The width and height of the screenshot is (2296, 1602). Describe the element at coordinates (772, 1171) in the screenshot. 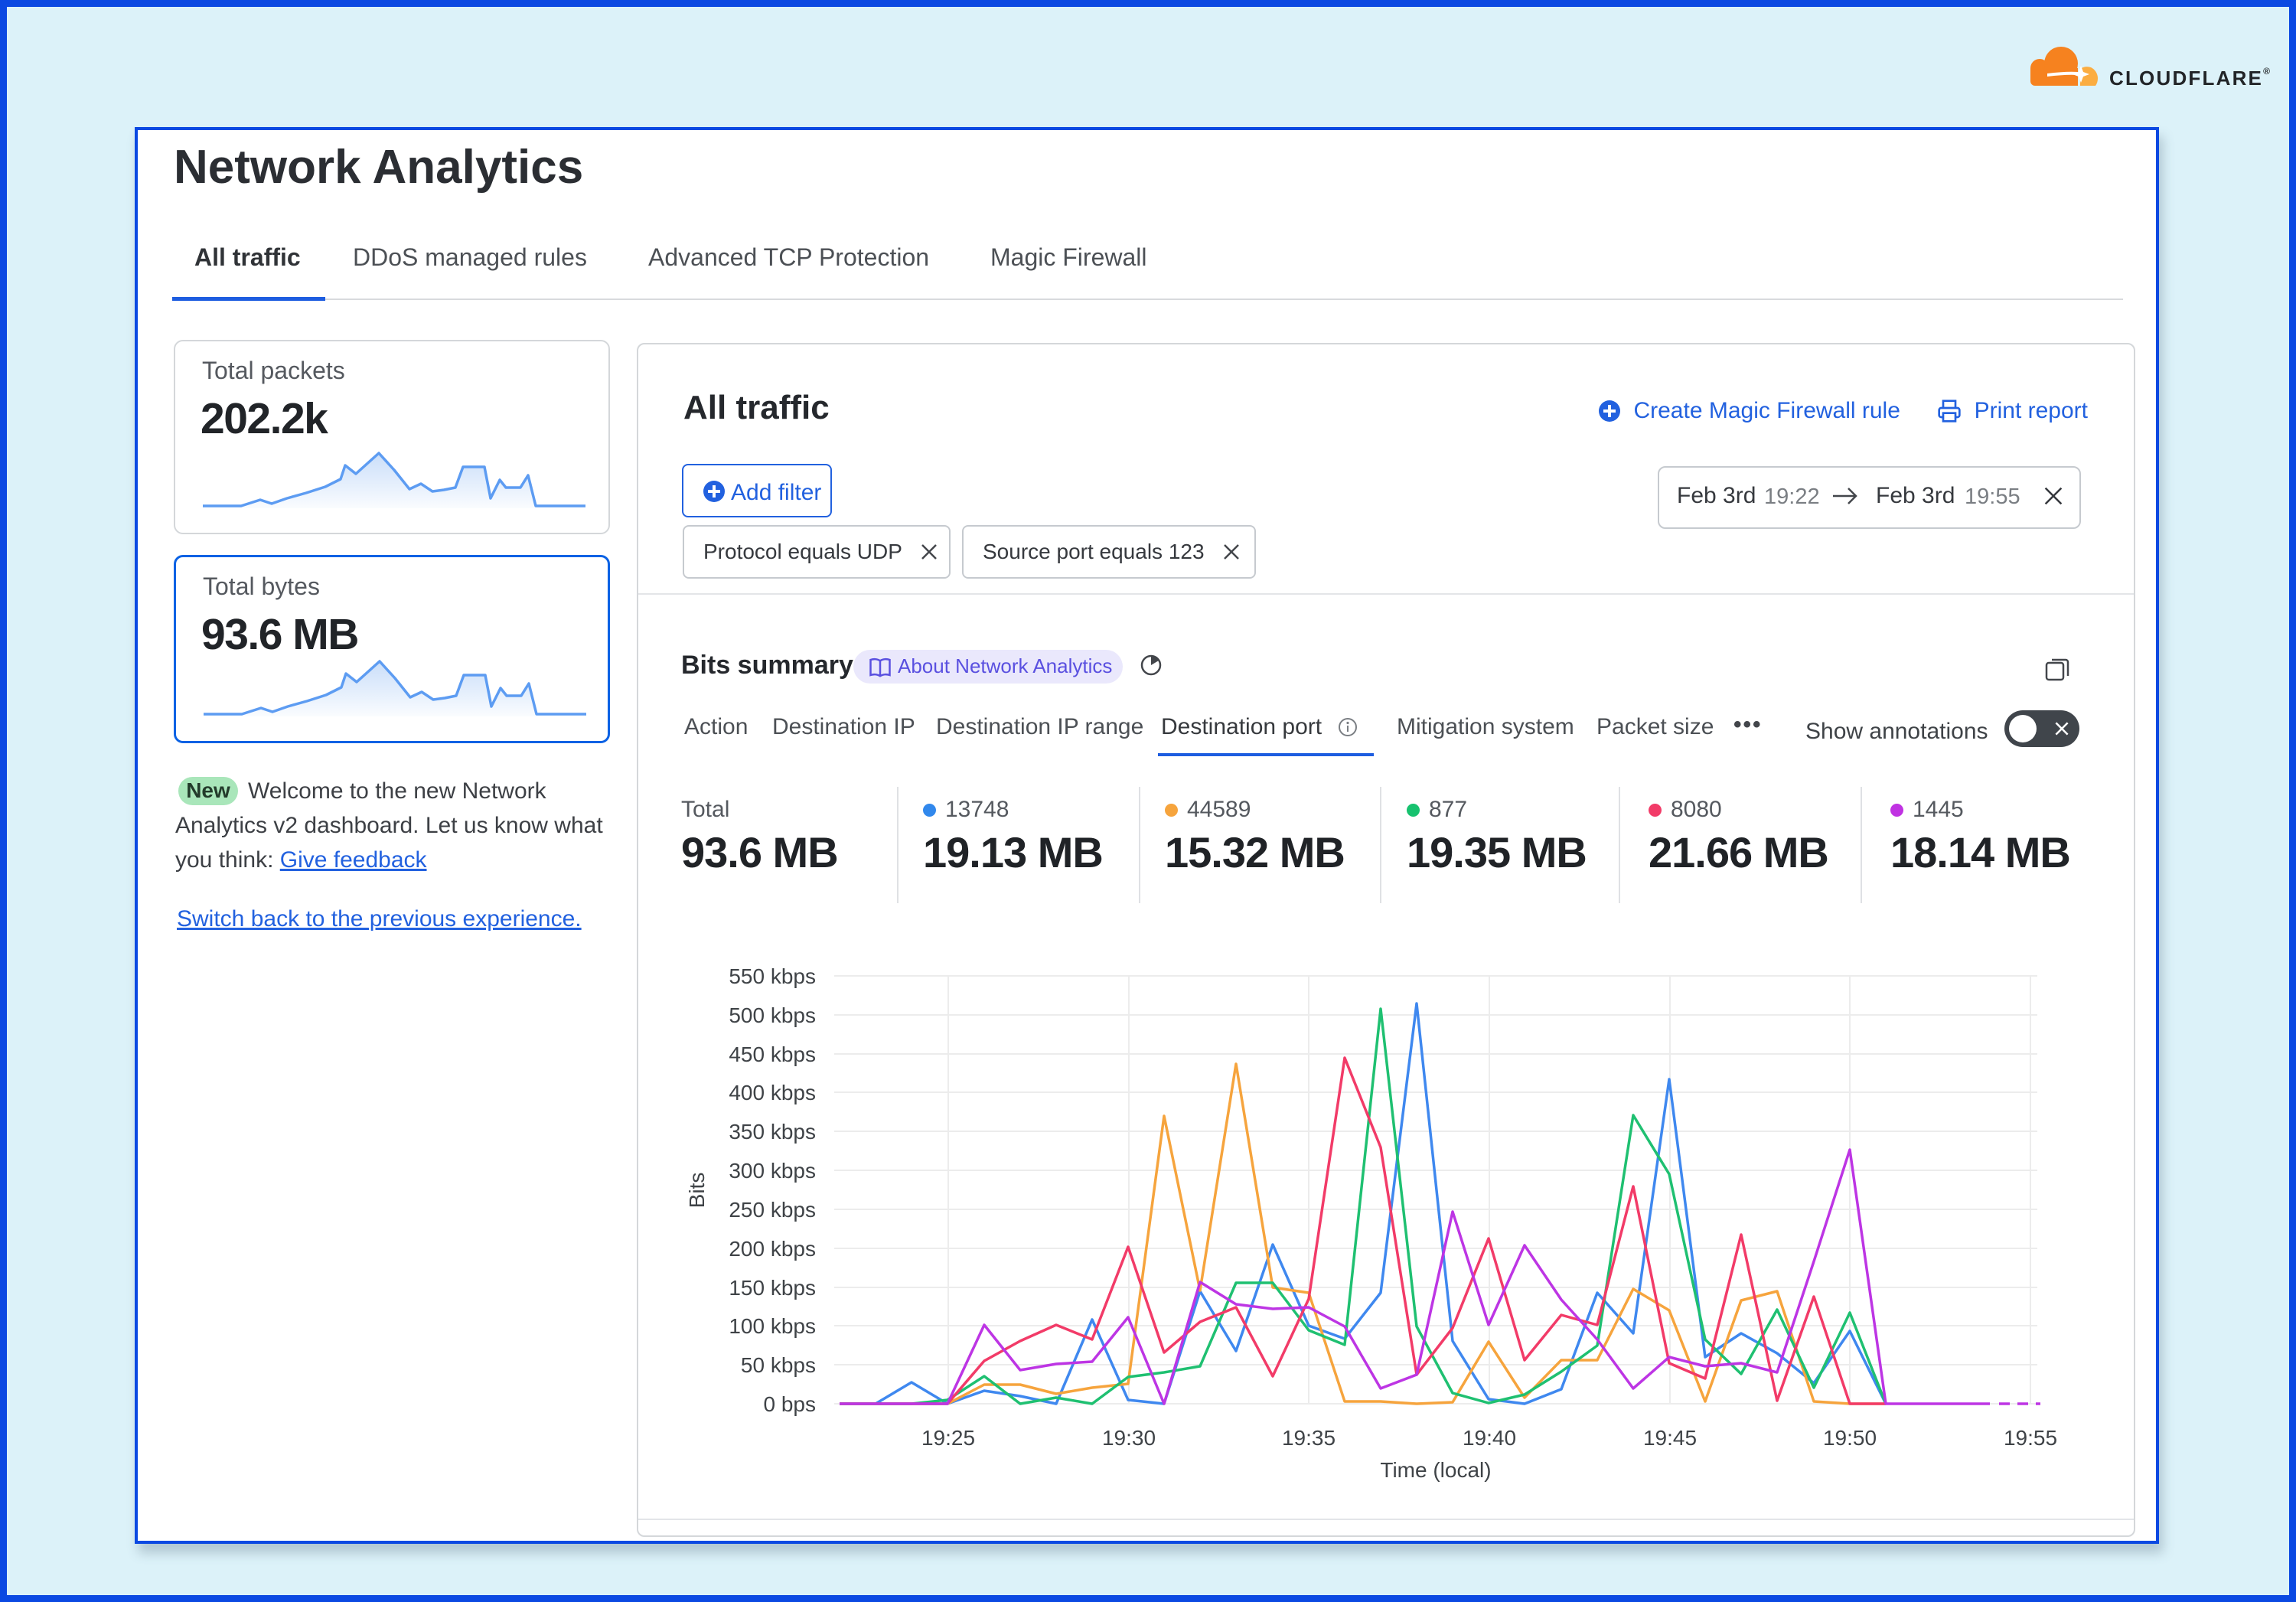

I see `svg-text: 300 kbps` at that location.